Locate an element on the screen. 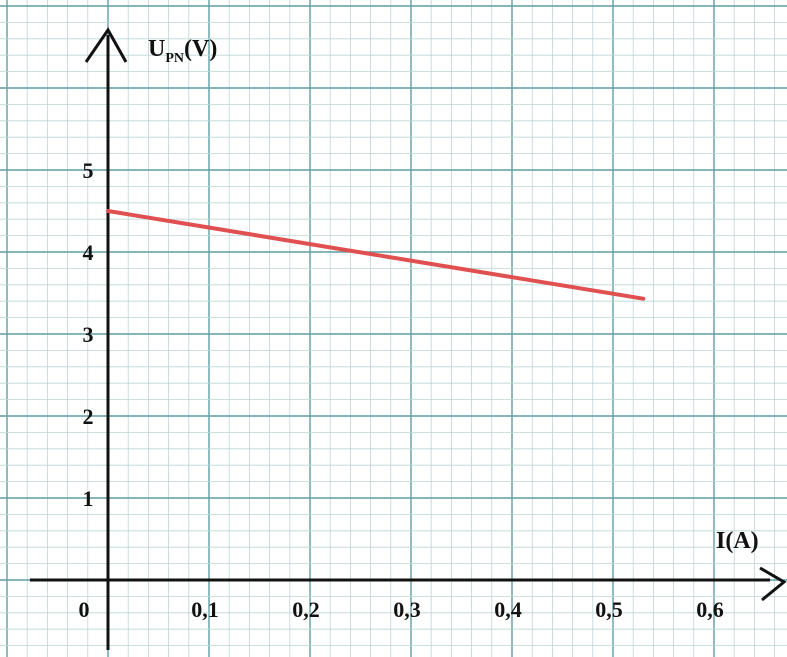 The width and height of the screenshot is (787, 657). x-tick-label: 0,2 is located at coordinates (306, 609).